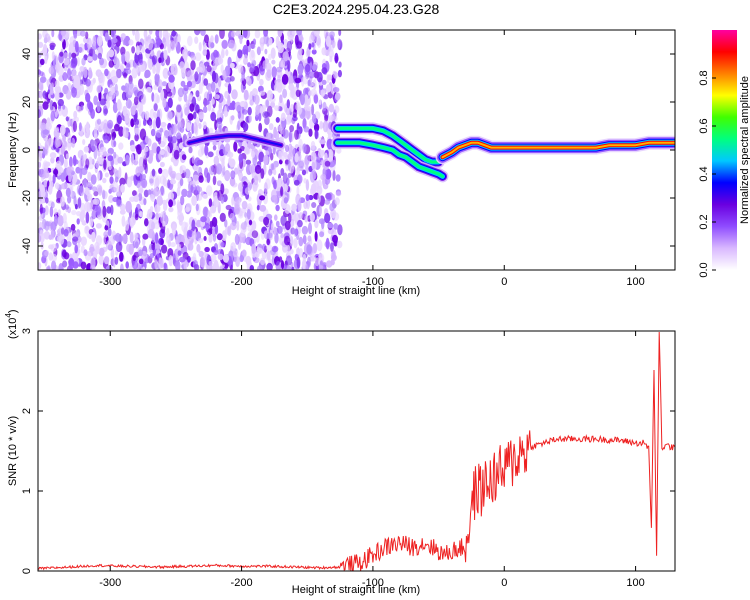 This screenshot has height=600, width=750. Describe the element at coordinates (13, 311) in the screenshot. I see `snr-multiplier-close: )` at that location.